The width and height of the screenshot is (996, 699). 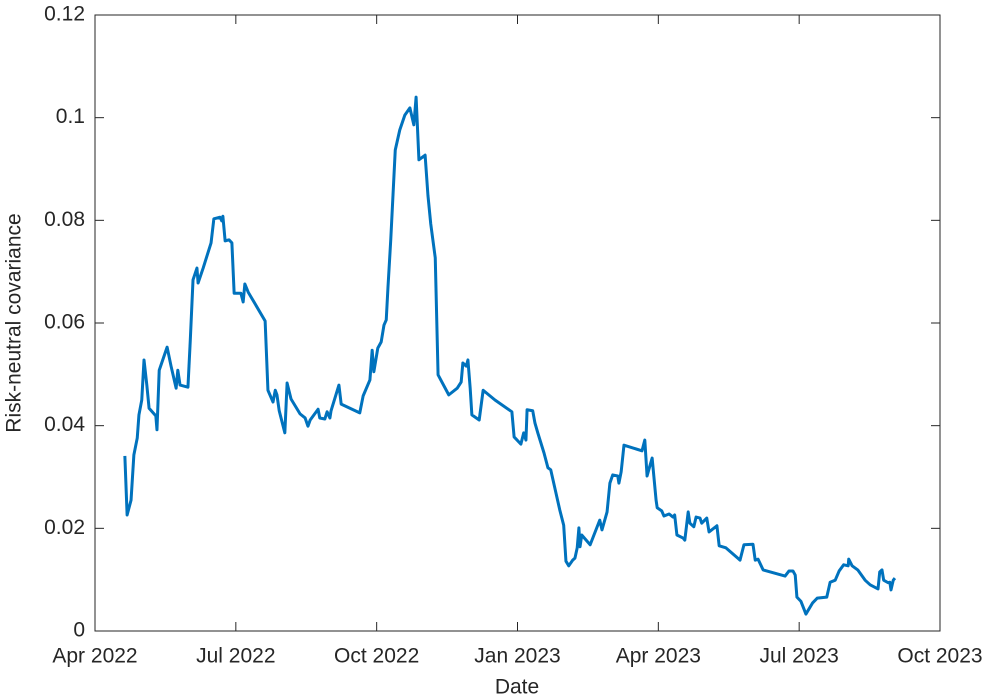 I want to click on x-axis-label: Date, so click(x=517, y=687).